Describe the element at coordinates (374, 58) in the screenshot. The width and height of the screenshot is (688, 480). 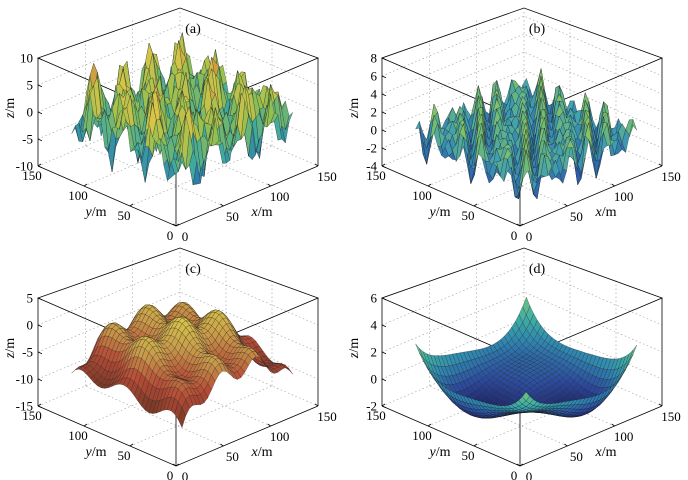
I see `z-tick-label: 8` at that location.